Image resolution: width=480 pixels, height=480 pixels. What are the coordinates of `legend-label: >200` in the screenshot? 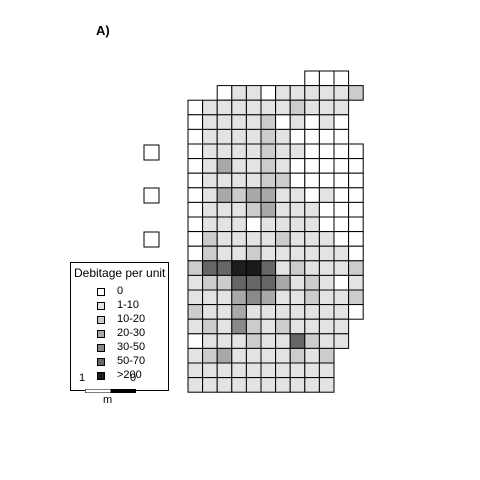 It's located at (129, 375).